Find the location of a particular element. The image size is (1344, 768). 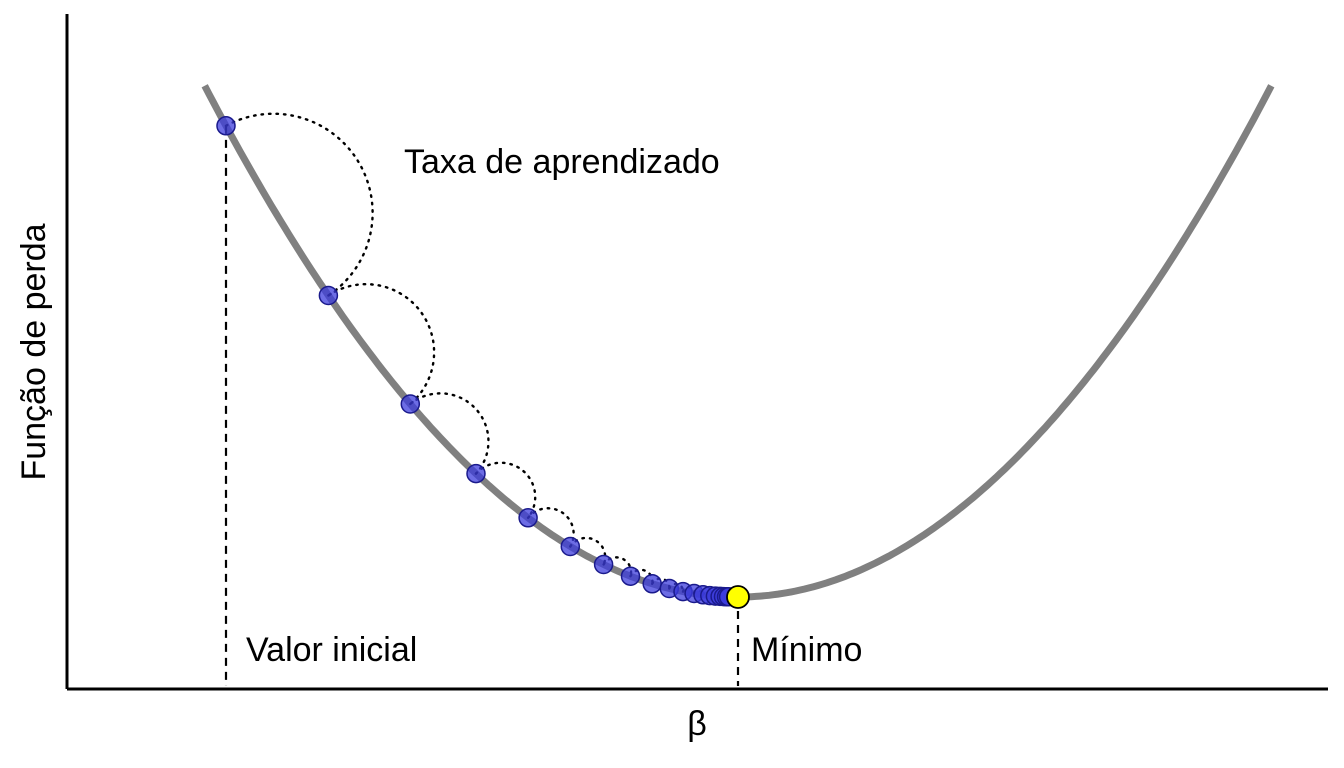

y-axis-label: Função de perda is located at coordinates (34, 351).